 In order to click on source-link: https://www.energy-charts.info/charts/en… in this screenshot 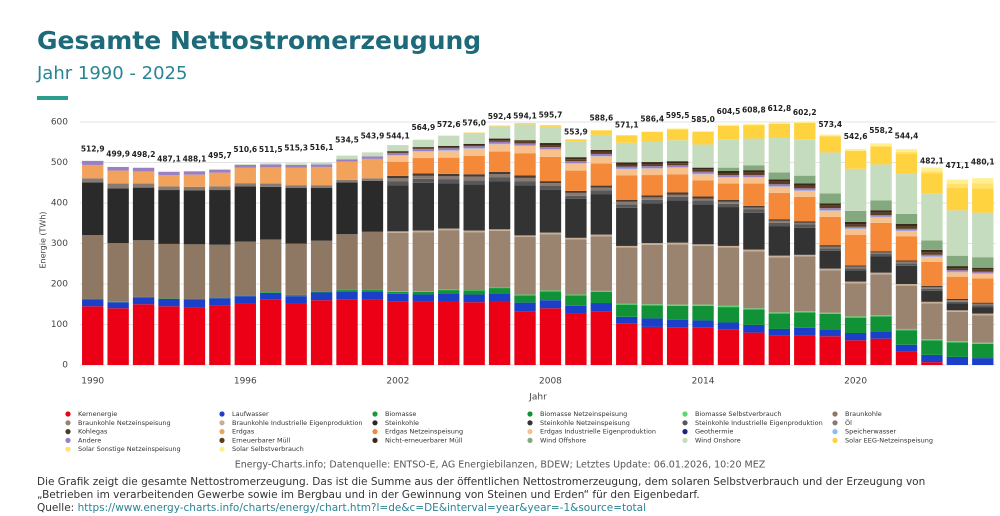, I will do `click(361, 508)`.